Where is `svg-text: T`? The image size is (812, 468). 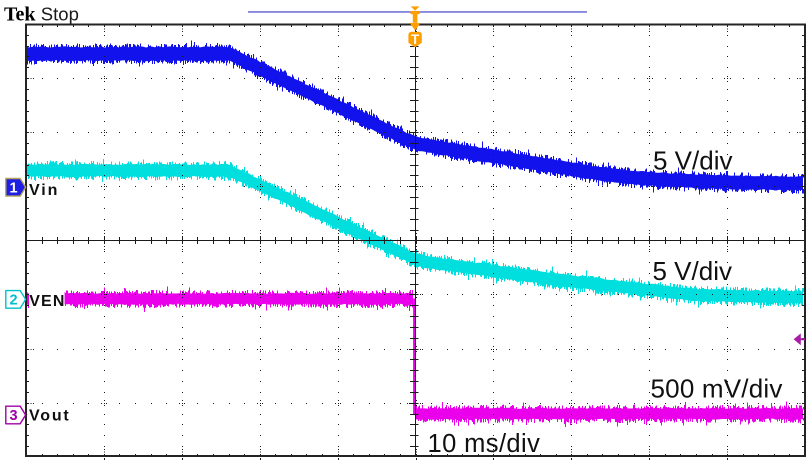
svg-text: T is located at coordinates (415, 39).